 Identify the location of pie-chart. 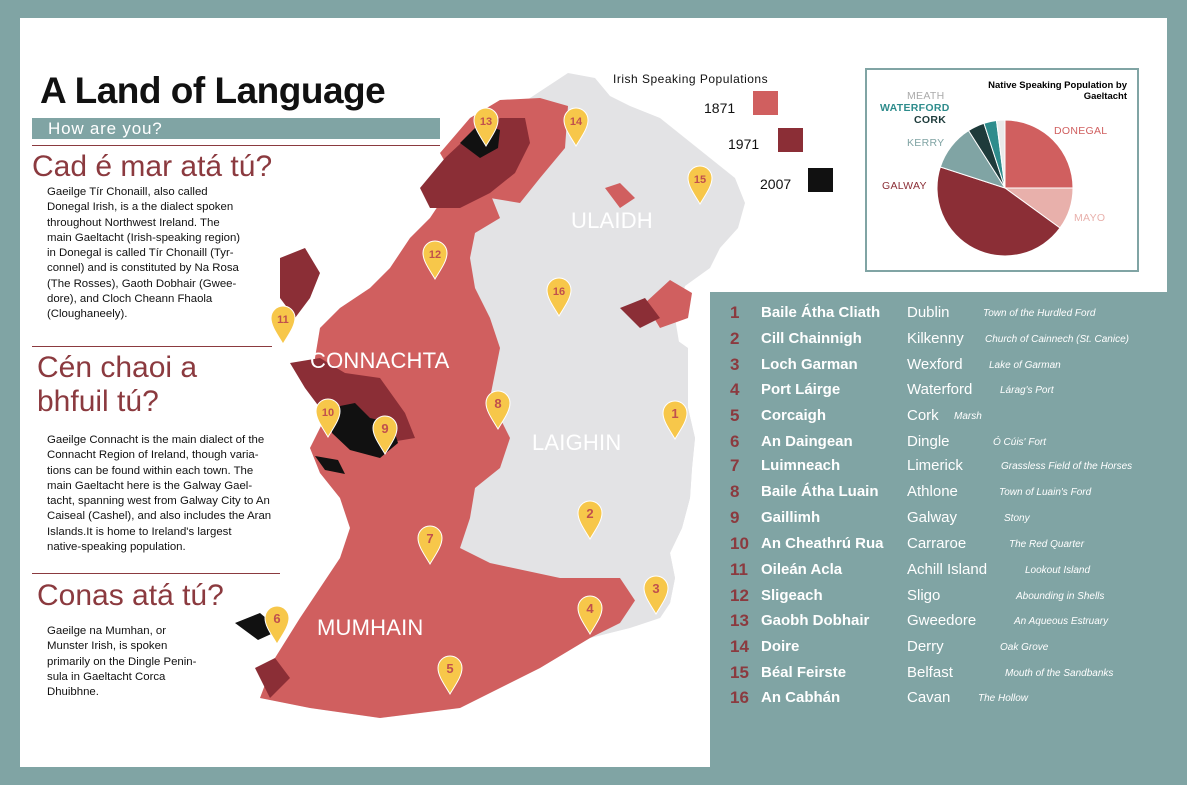
(1005, 188).